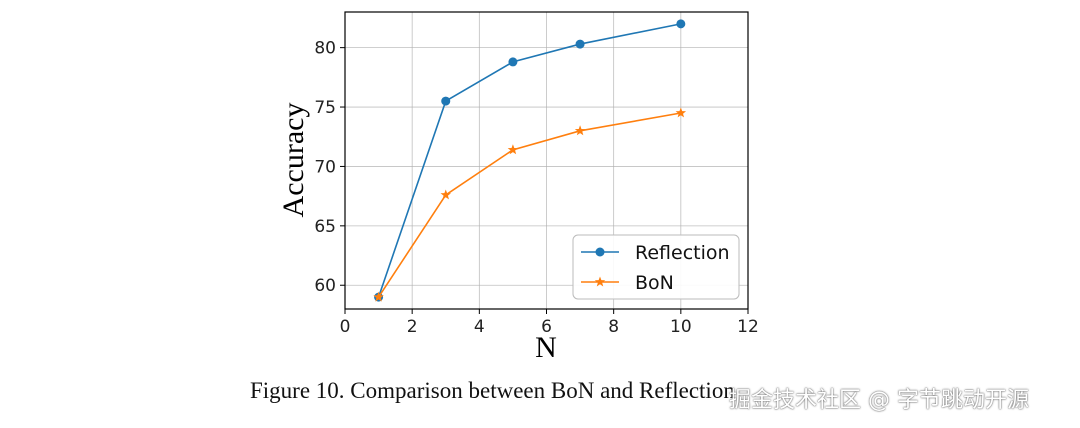 Image resolution: width=1080 pixels, height=428 pixels. I want to click on legend: Reflection BoN, so click(656, 267).